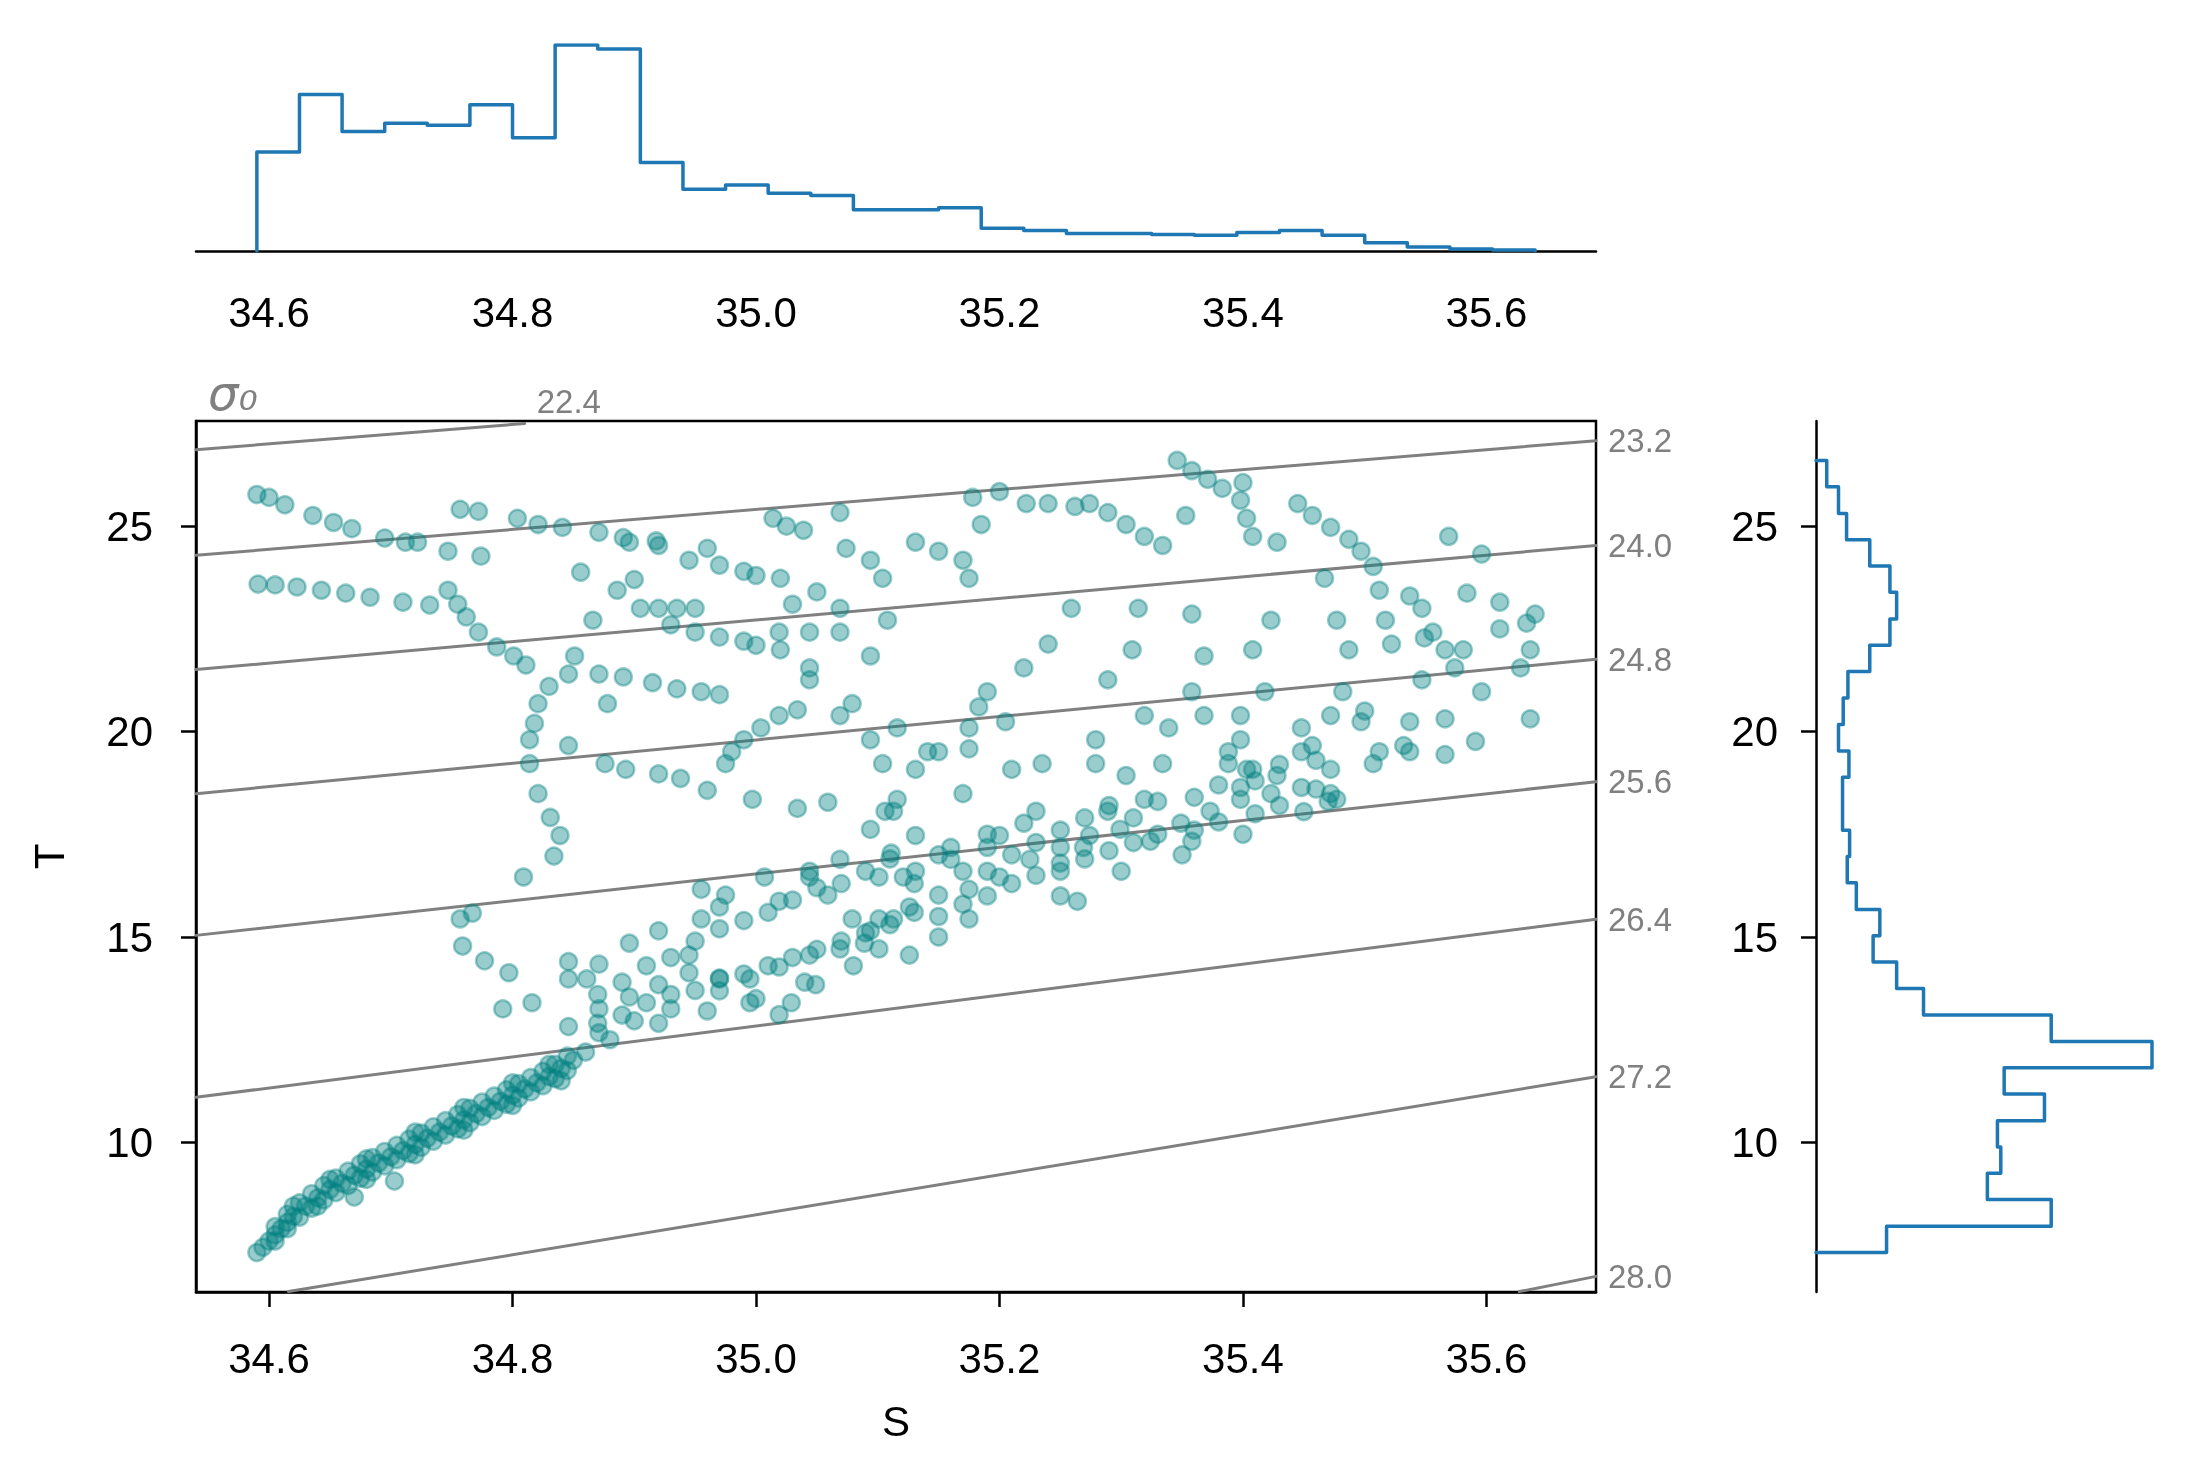 The width and height of the screenshot is (2201, 1481). I want to click on series-label: 25.6, so click(1640, 782).